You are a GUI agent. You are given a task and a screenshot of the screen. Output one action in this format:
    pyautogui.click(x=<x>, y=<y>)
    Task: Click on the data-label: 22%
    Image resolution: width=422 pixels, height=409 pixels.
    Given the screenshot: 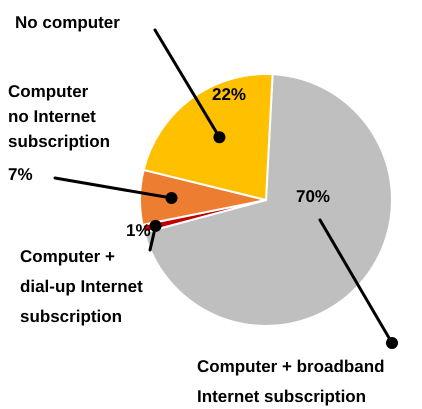 What is the action you would take?
    pyautogui.click(x=229, y=94)
    